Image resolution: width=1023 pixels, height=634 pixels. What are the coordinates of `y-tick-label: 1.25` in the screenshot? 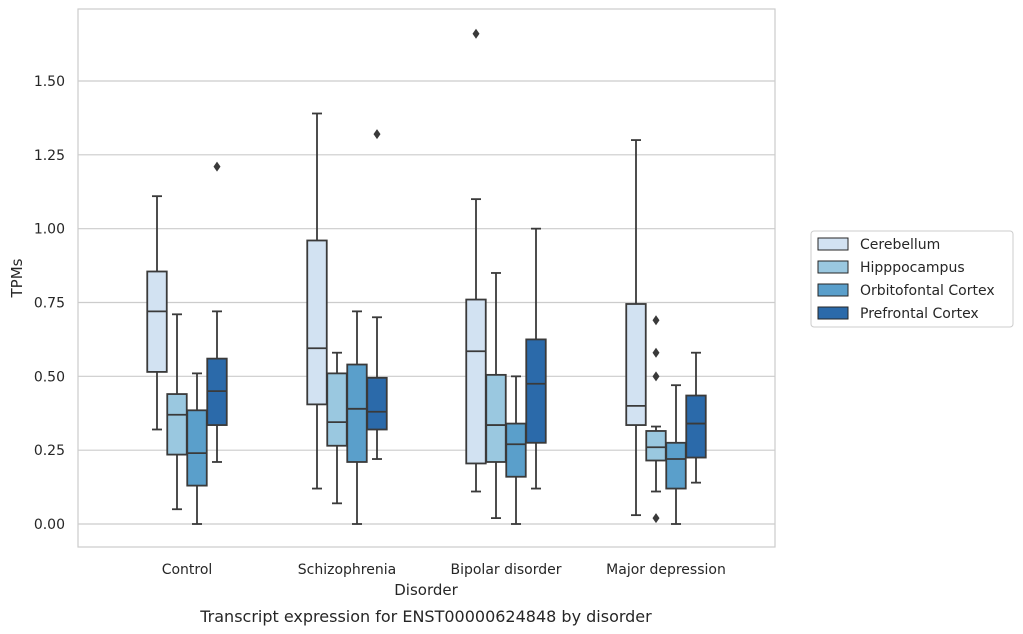 It's located at (49, 156).